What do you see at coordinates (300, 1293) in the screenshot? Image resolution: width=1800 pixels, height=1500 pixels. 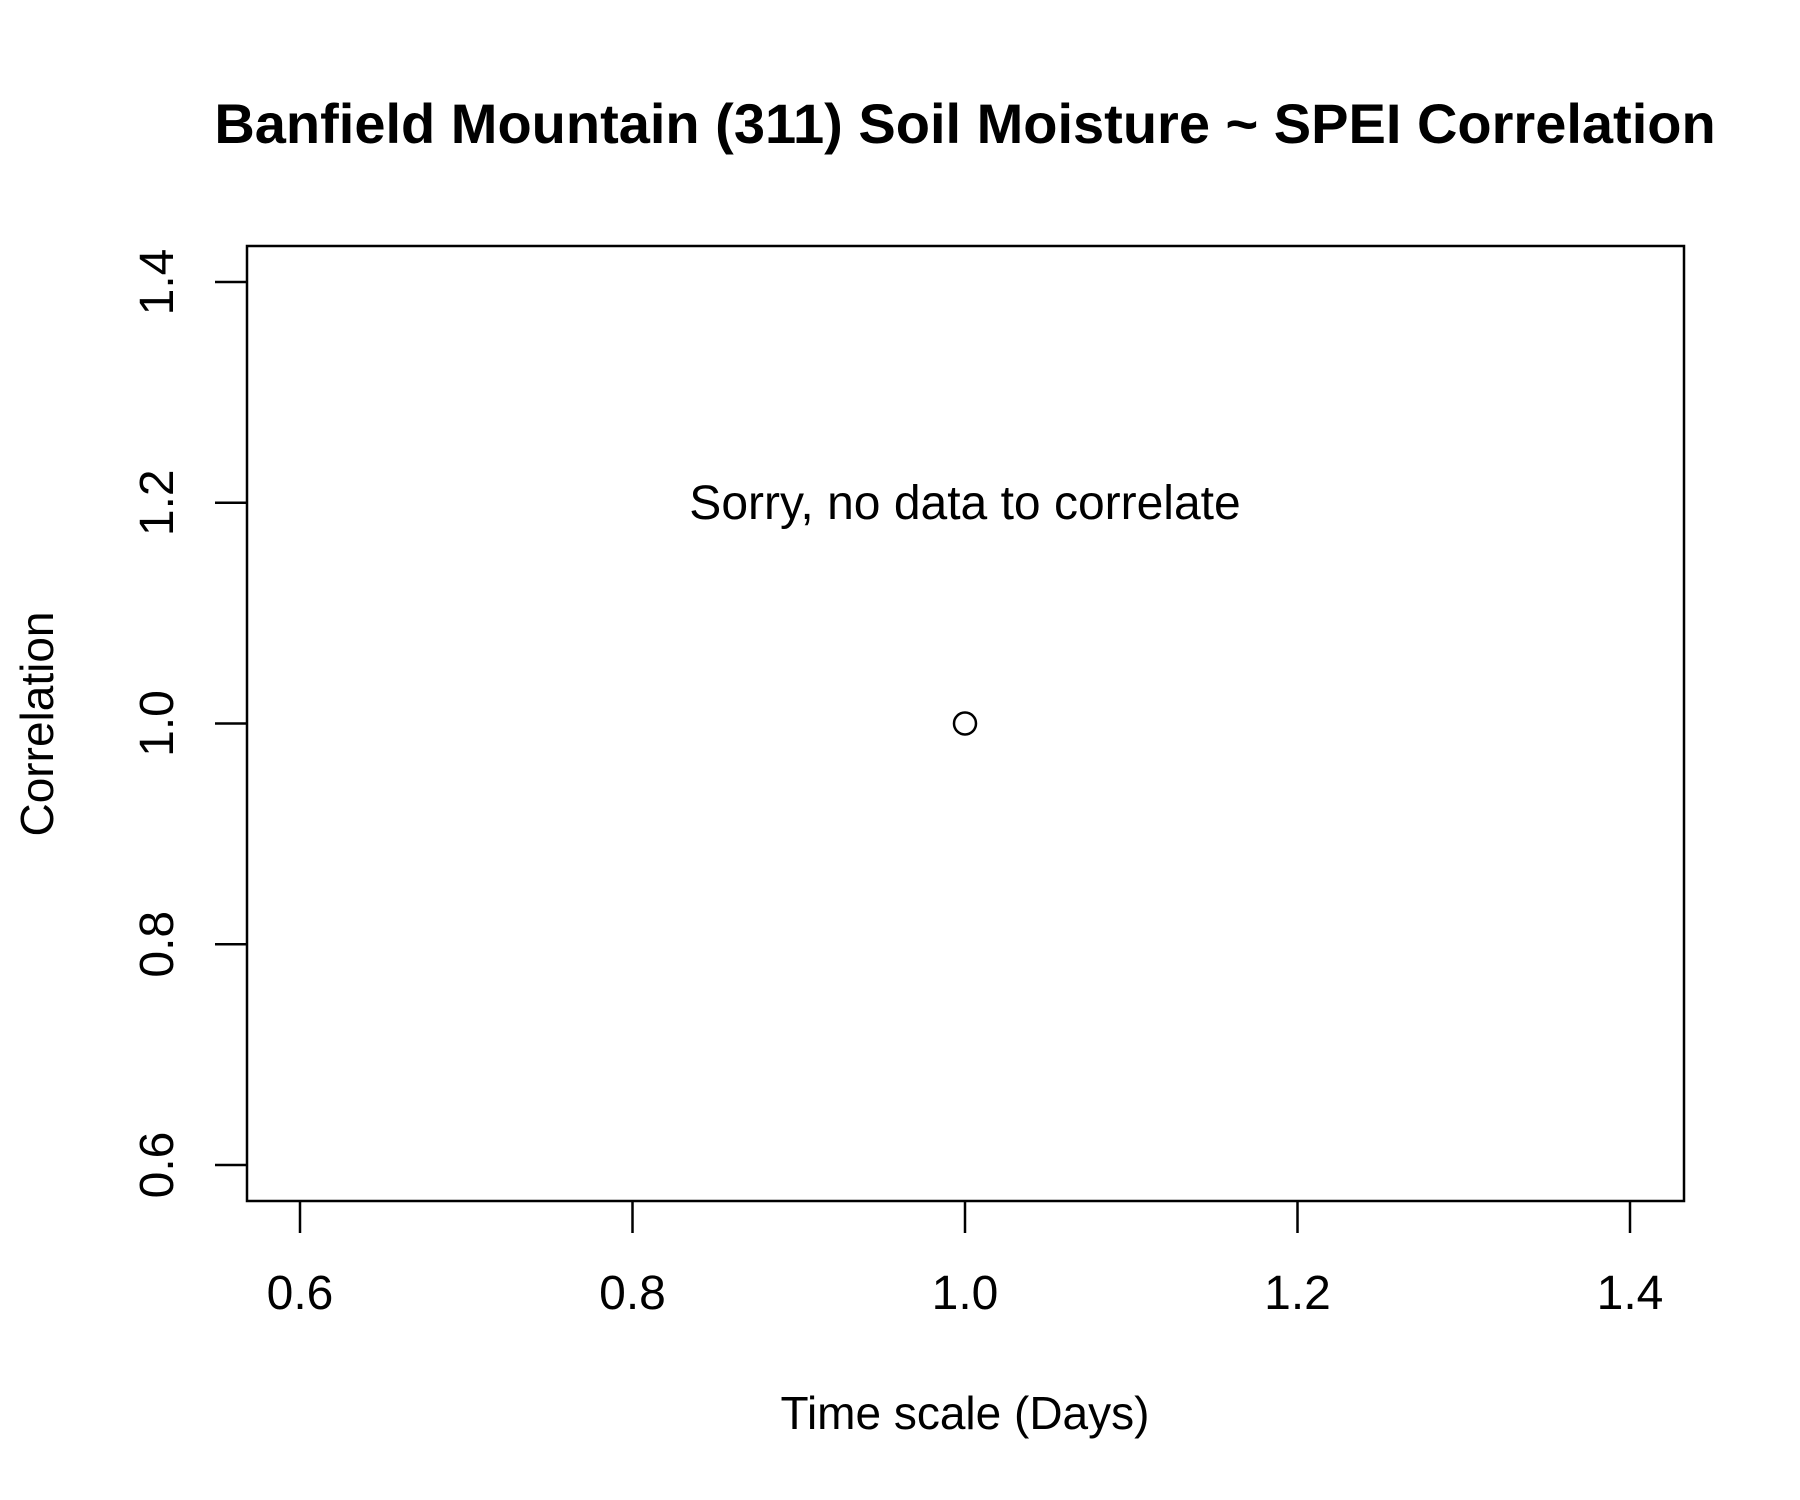 I see `x-tick-label: 0.6` at bounding box center [300, 1293].